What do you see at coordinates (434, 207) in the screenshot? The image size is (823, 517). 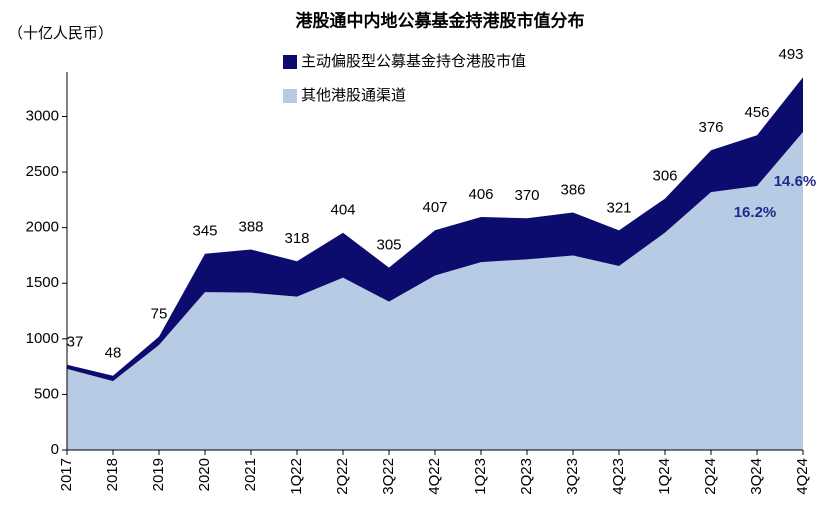 I see `data-label: 407` at bounding box center [434, 207].